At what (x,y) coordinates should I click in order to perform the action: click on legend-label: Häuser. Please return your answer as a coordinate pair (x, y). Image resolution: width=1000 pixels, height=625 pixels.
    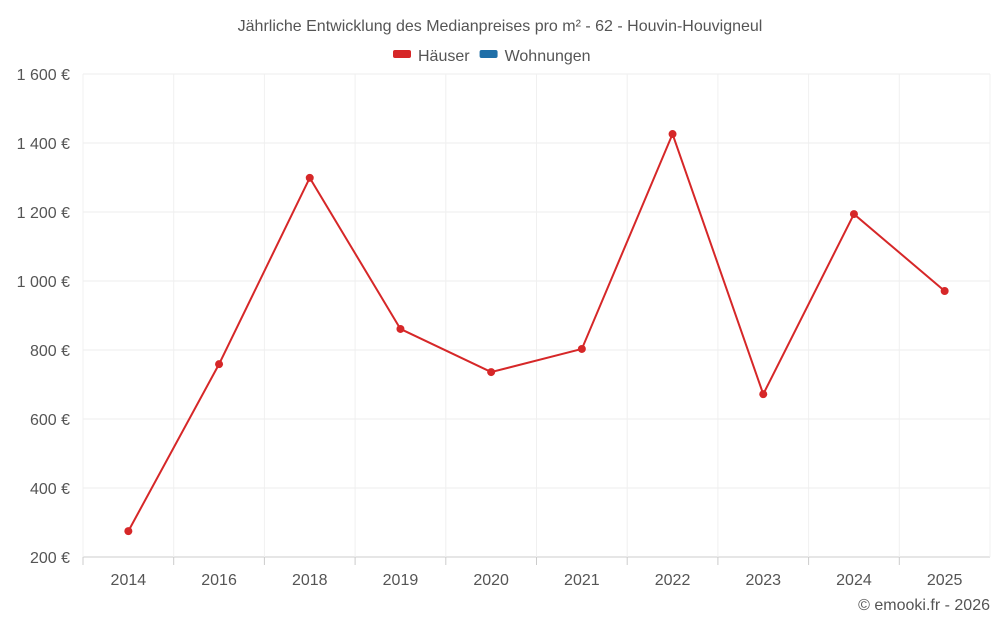
    Looking at the image, I should click on (444, 56).